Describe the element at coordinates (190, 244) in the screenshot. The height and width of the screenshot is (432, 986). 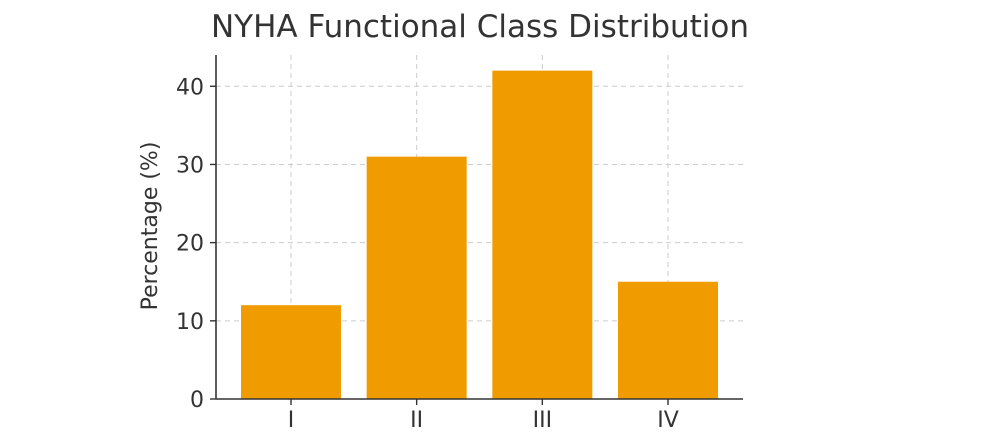
I see `y-tick-label: 20` at that location.